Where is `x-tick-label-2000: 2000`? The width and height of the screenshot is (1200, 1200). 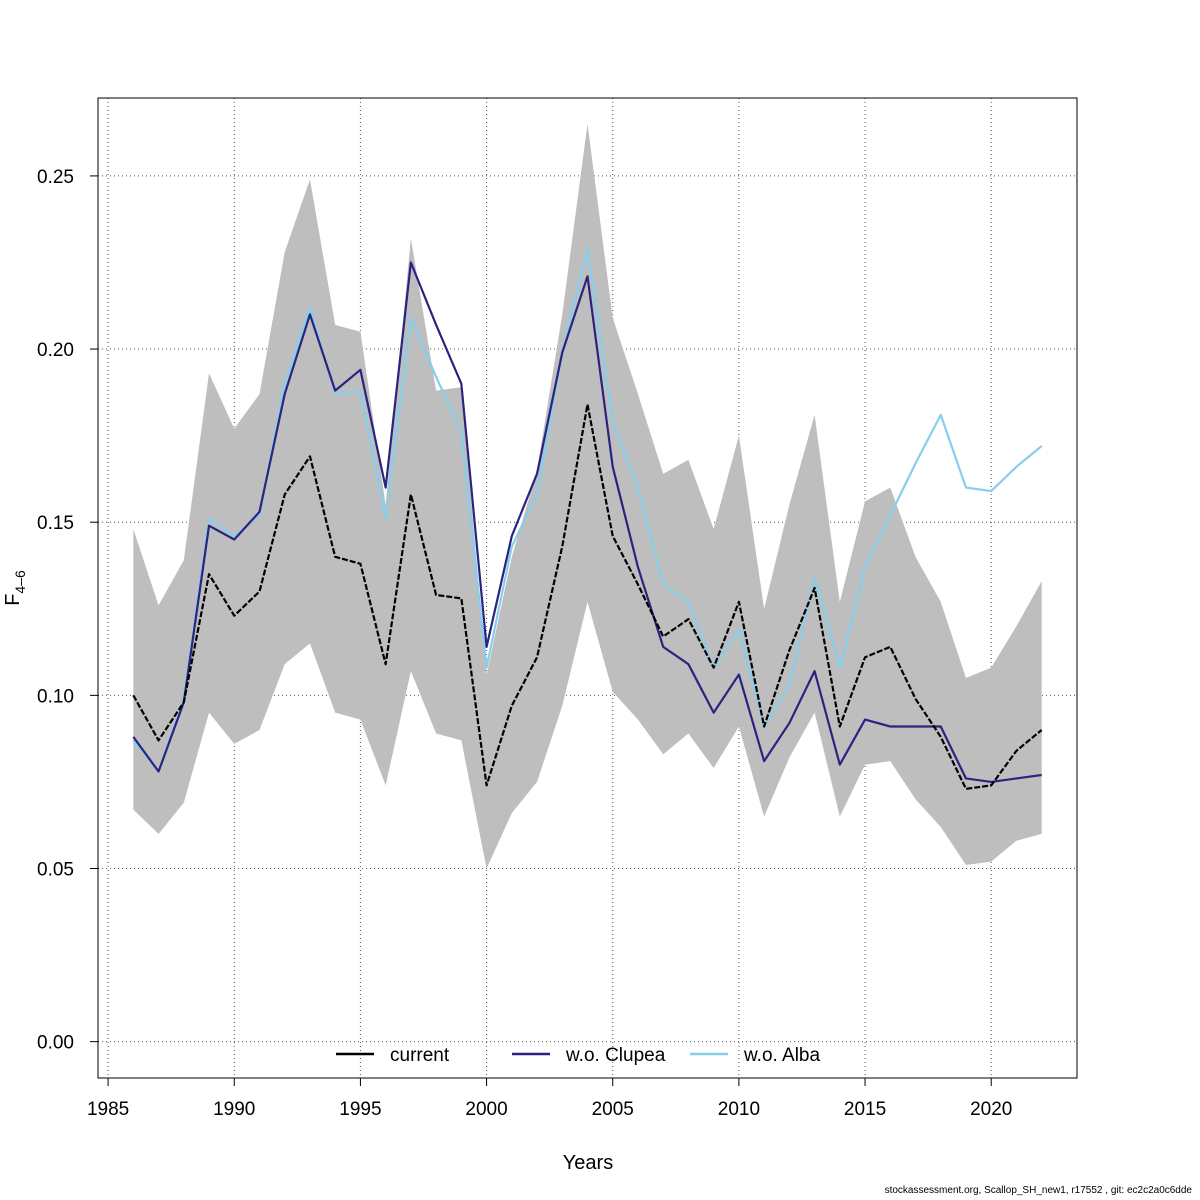
x-tick-label-2000: 2000 is located at coordinates (486, 1109).